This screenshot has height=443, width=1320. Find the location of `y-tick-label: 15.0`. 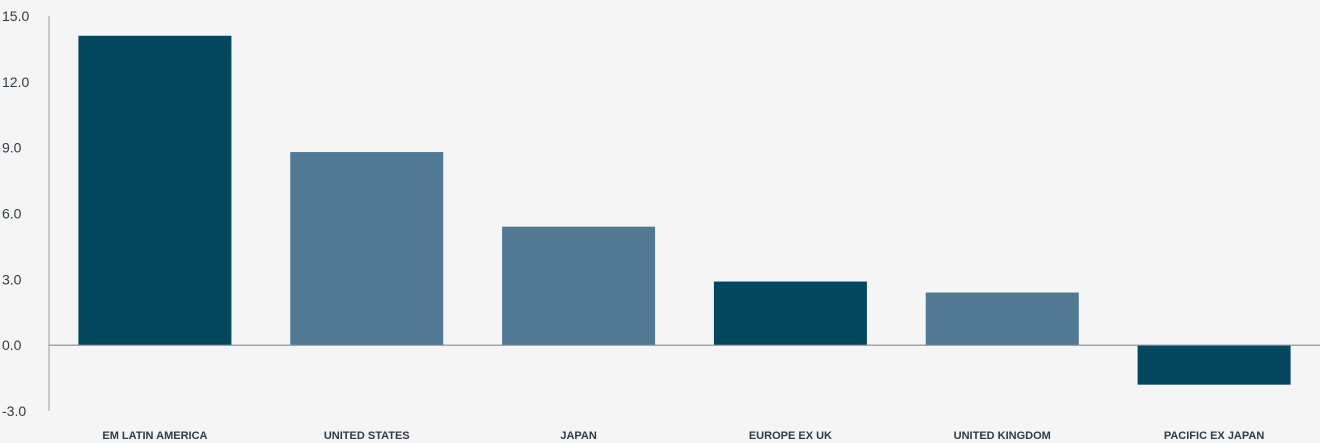

y-tick-label: 15.0 is located at coordinates (15, 16).